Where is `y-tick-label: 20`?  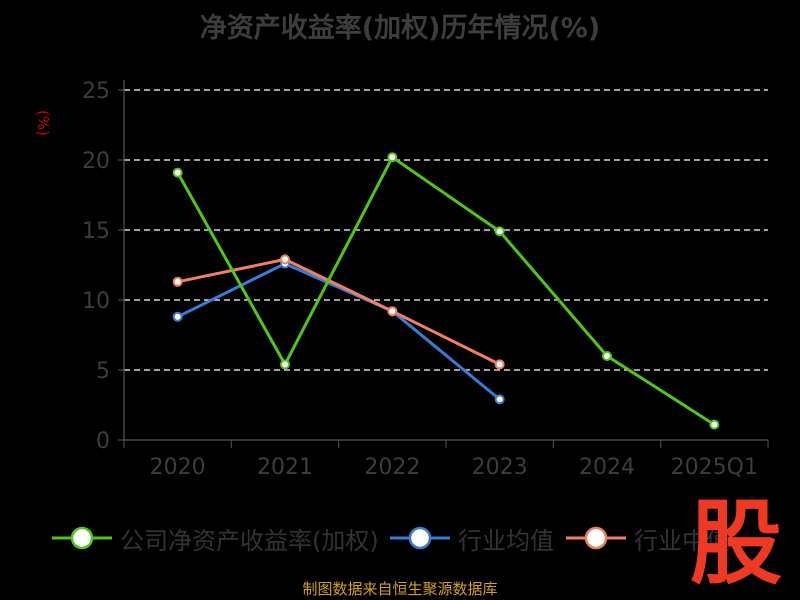 y-tick-label: 20 is located at coordinates (96, 161).